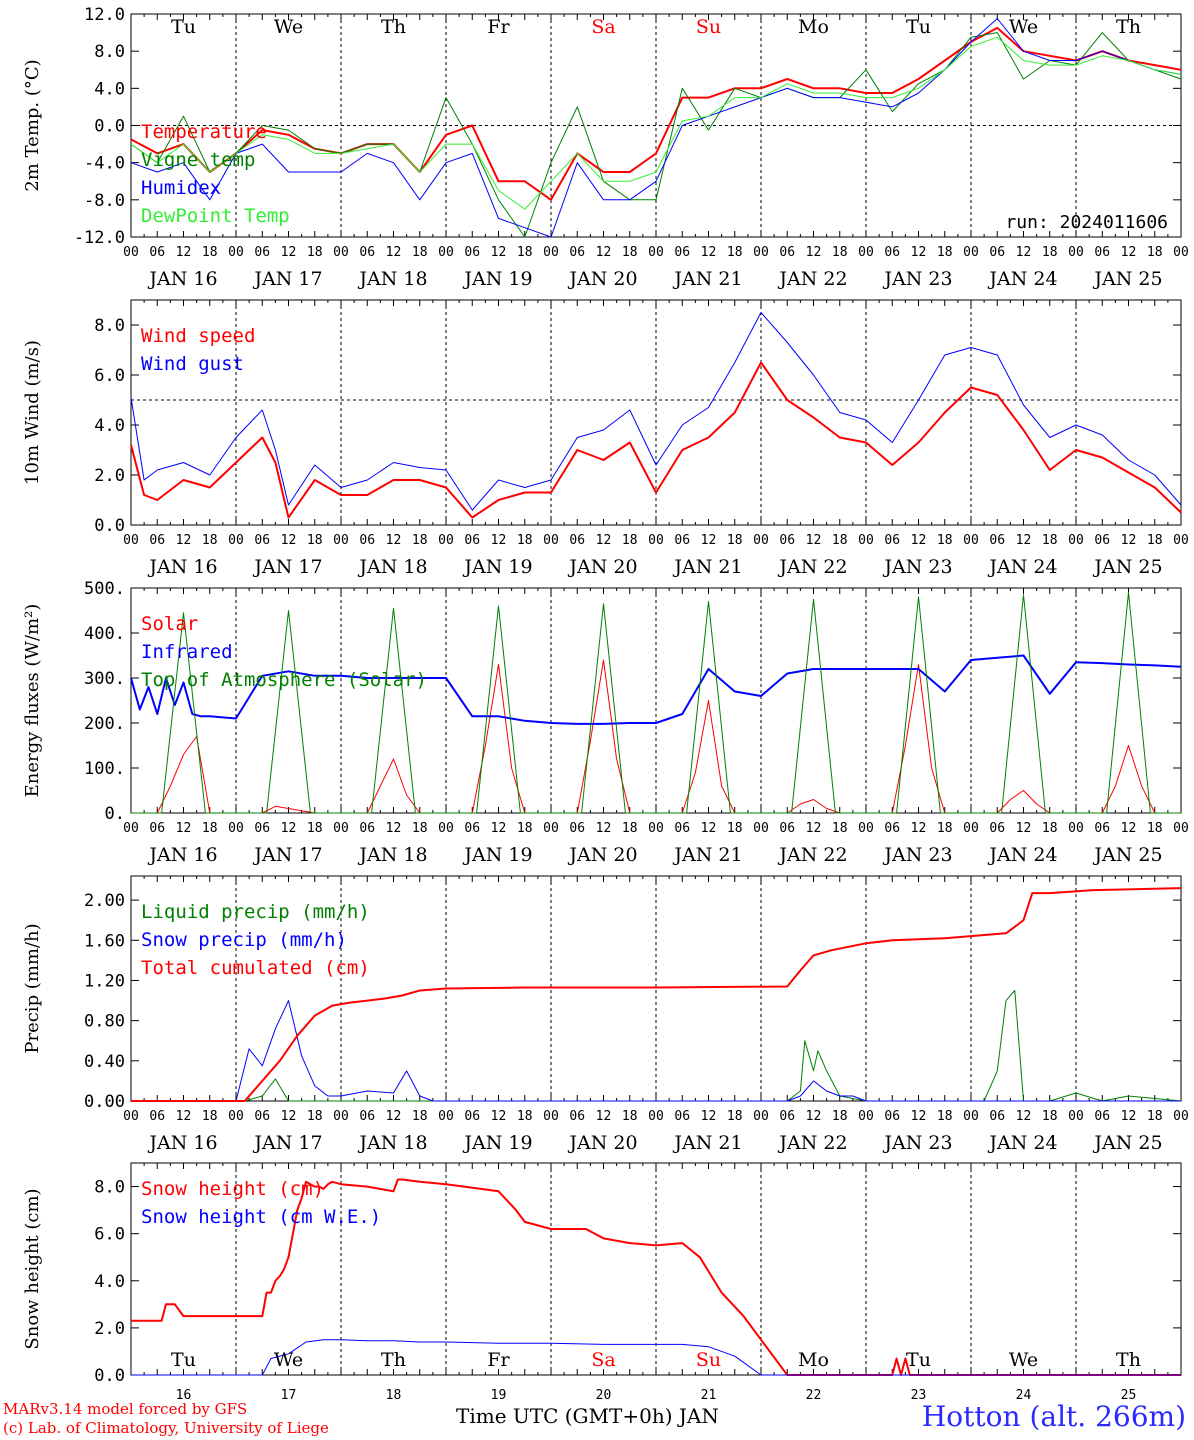 This screenshot has width=1194, height=1440. Describe the element at coordinates (917, 855) in the screenshot. I see `day-label: JAN 23` at that location.